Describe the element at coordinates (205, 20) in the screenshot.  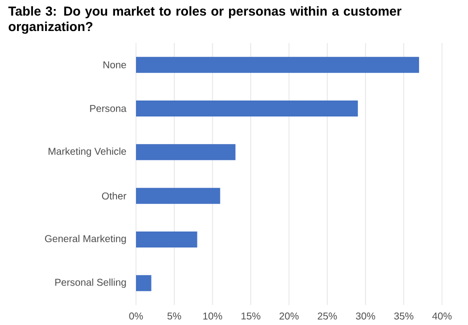
I see `chart-title: Table 3: Do you market to roles or personas within a customer organization?` at that location.